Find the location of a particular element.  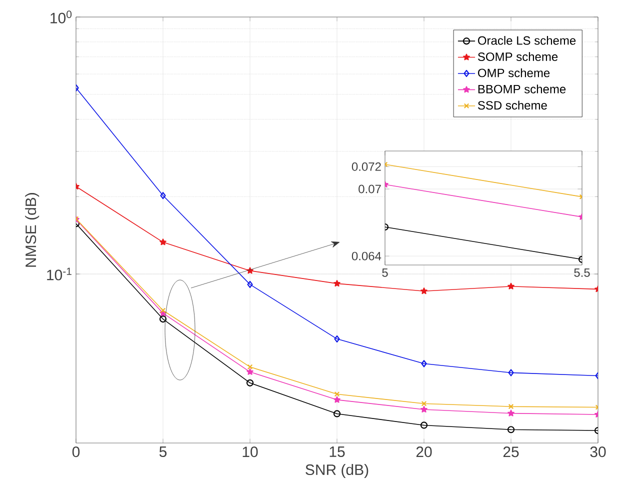

x-tick-label: 0 is located at coordinates (76, 452).